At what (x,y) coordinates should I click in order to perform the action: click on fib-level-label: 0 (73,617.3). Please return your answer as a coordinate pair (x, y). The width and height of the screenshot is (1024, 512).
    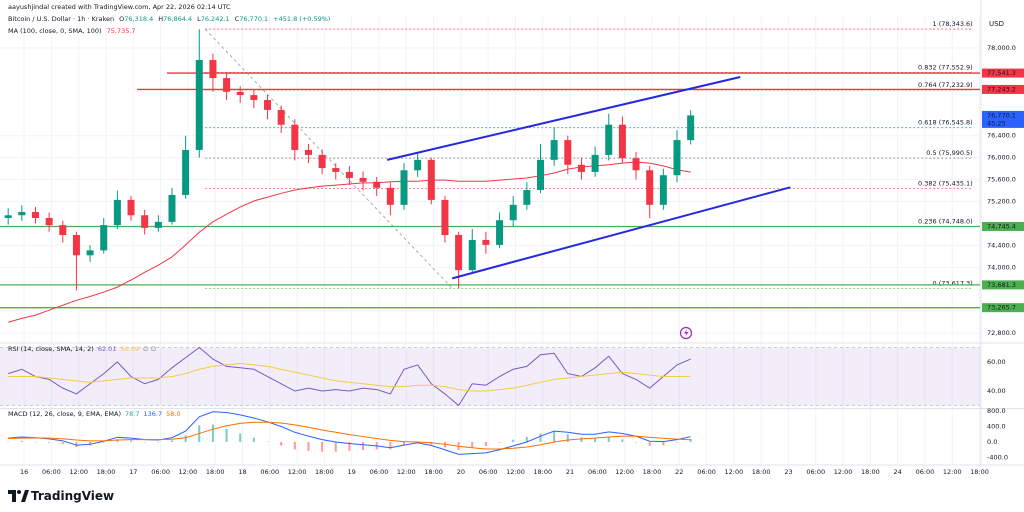
    Looking at the image, I should click on (953, 283).